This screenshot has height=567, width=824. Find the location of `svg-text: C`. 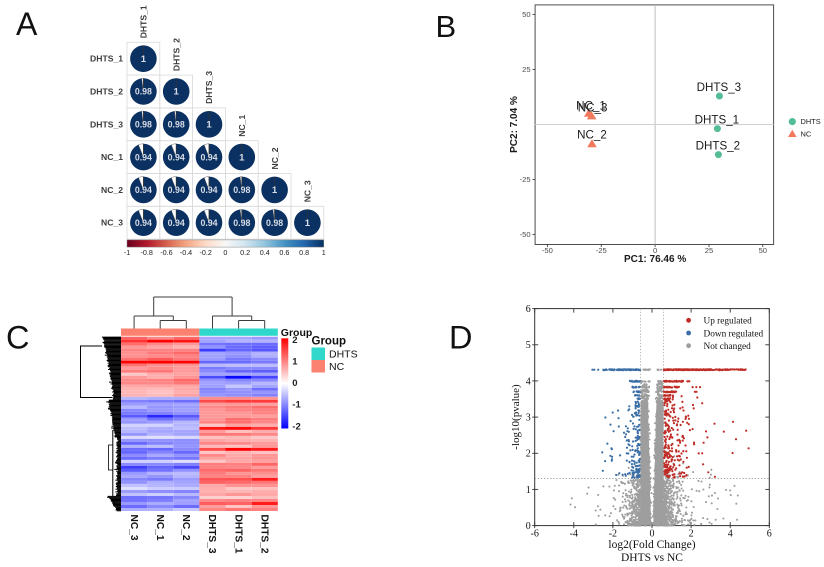

svg-text: C is located at coordinates (17, 338).